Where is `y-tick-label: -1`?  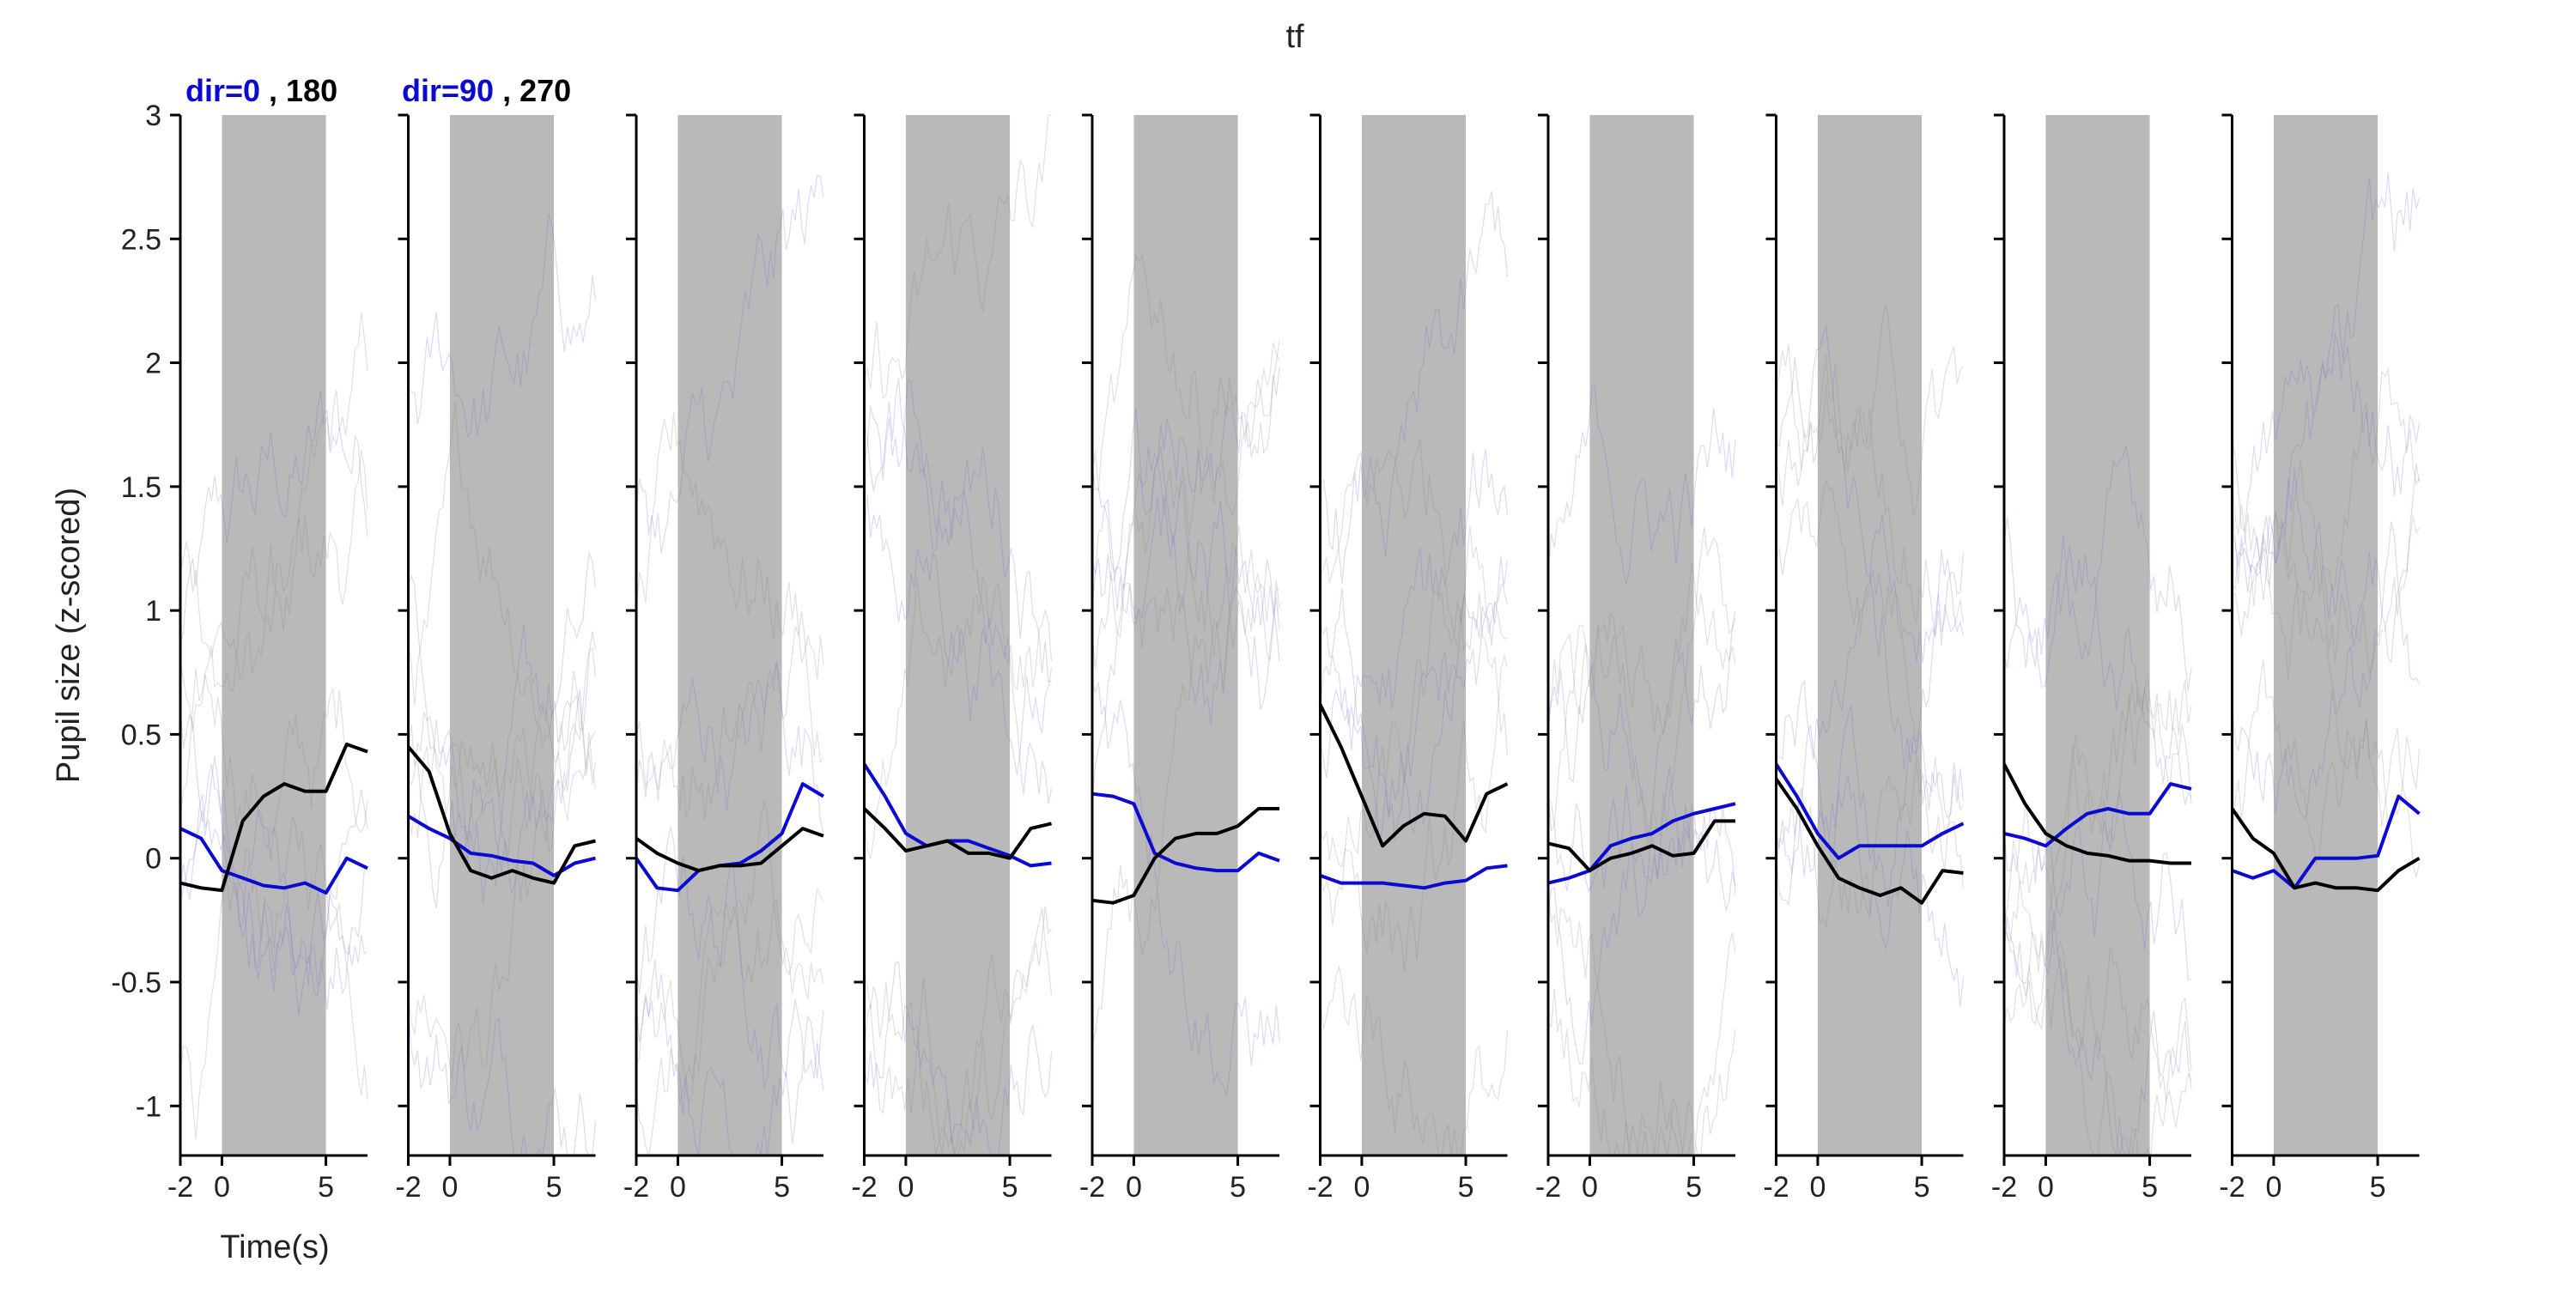 y-tick-label: -1 is located at coordinates (148, 1106).